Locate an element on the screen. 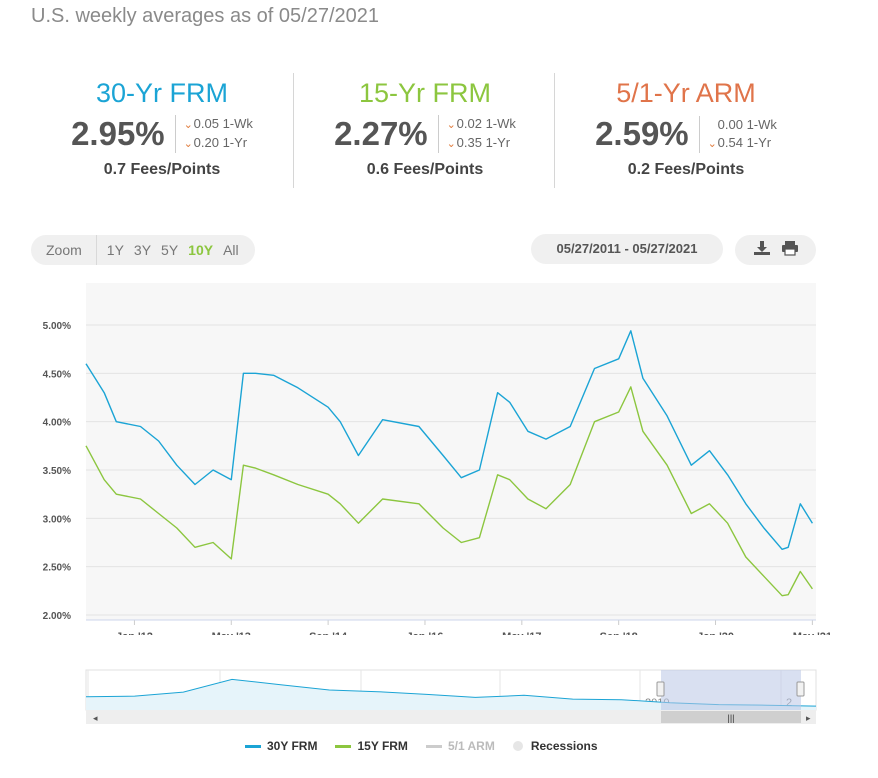 The height and width of the screenshot is (778, 878). rate-changes: ⌄0.05 1-Wk ⌄0.20 1-Yr is located at coordinates (213, 134).